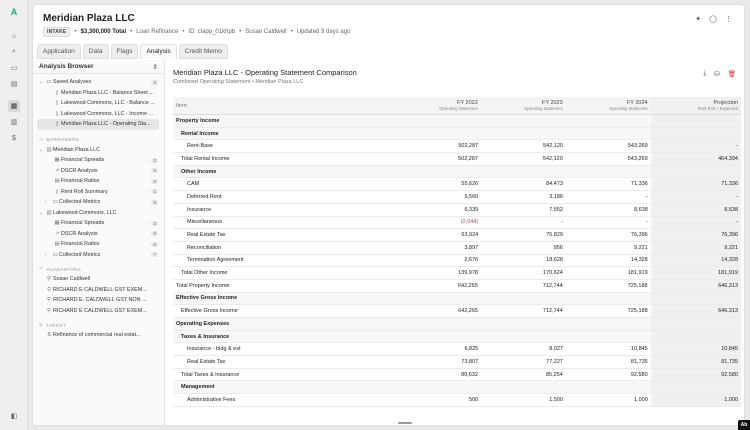 The height and width of the screenshot is (430, 750). I want to click on count-badge: 0, so click(154, 234).